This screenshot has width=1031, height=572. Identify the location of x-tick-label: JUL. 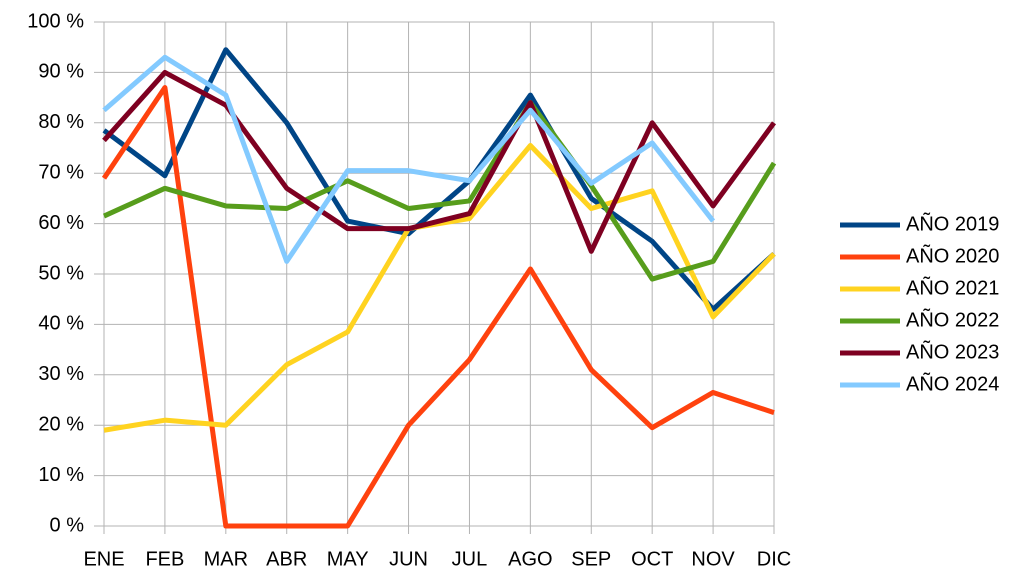
(470, 559).